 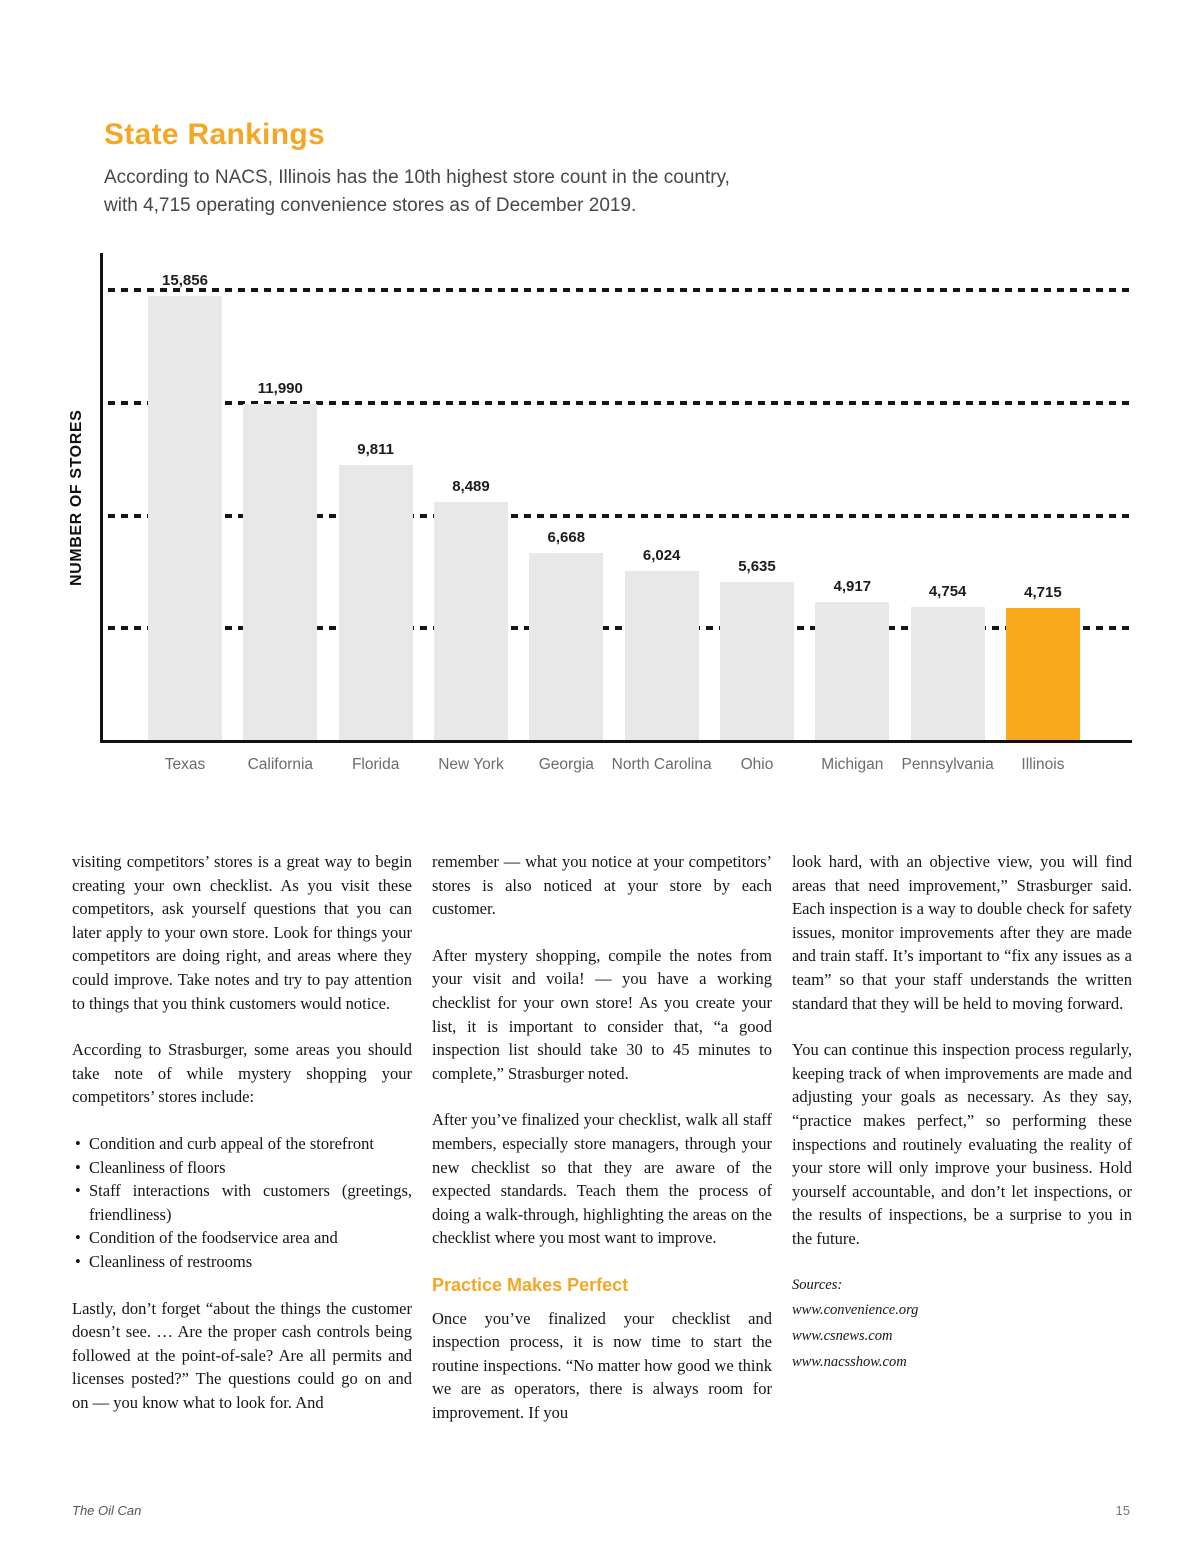 What do you see at coordinates (375, 764) in the screenshot?
I see `bar-category-label: Florida` at bounding box center [375, 764].